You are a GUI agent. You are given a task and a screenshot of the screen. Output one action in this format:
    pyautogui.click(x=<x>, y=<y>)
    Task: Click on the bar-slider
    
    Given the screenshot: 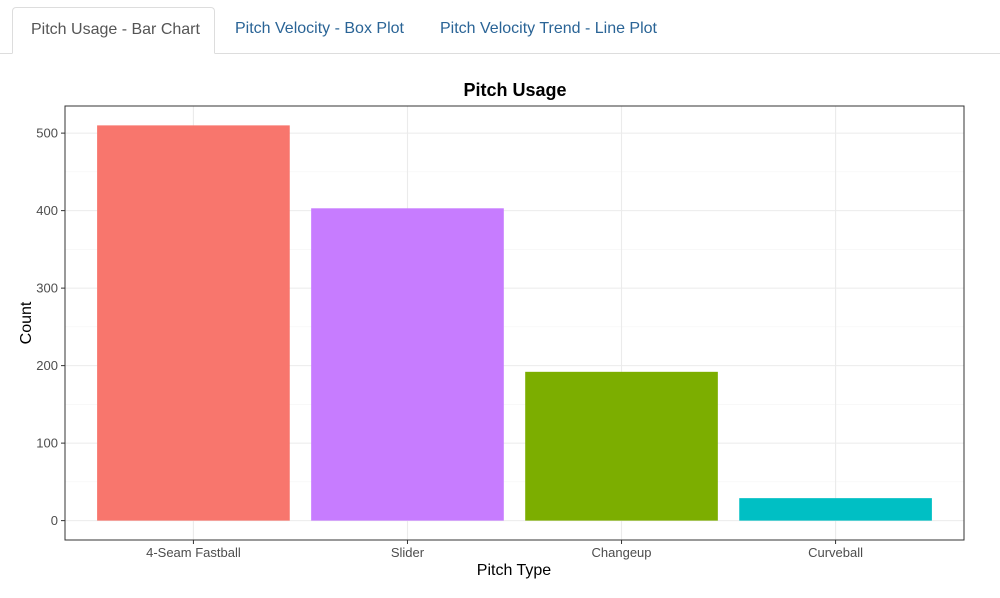 What is the action you would take?
    pyautogui.click(x=407, y=364)
    